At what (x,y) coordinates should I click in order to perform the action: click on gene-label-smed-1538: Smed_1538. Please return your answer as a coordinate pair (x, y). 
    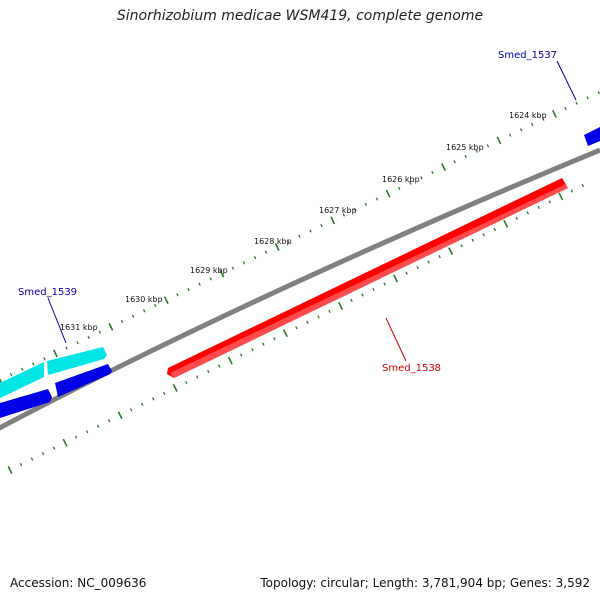
    Looking at the image, I should click on (411, 368).